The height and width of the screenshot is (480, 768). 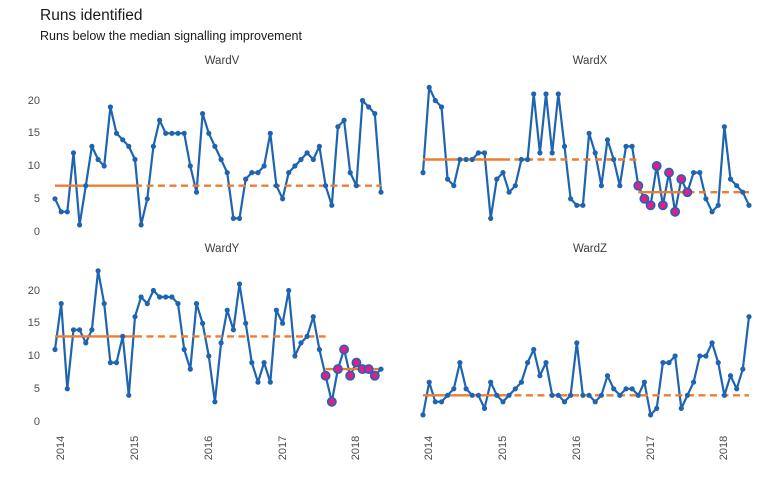 I want to click on panel-title-wardx: WardX, so click(x=590, y=61).